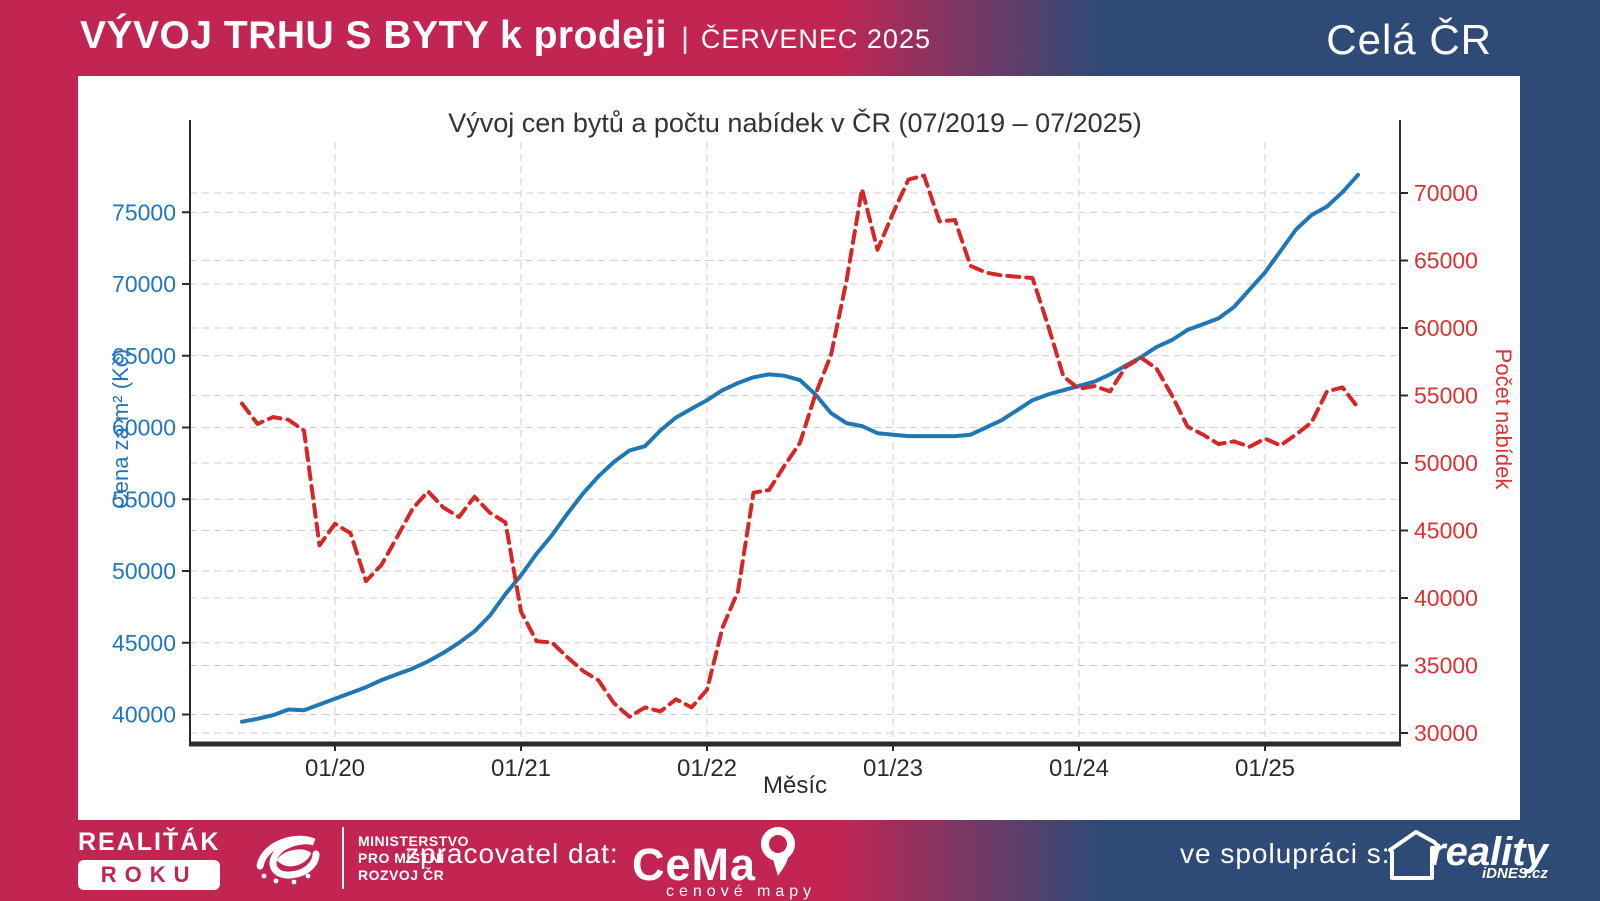 Image resolution: width=1600 pixels, height=901 pixels. Describe the element at coordinates (144, 571) in the screenshot. I see `left-tick-label: 50000` at that location.